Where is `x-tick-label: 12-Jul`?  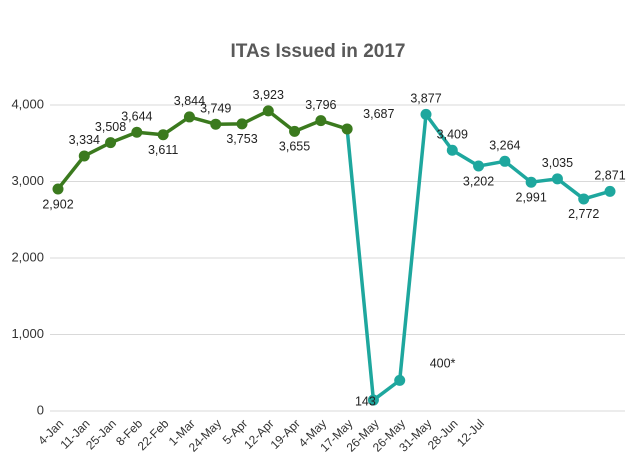 x-tick-label: 12-Jul is located at coordinates (470, 432).